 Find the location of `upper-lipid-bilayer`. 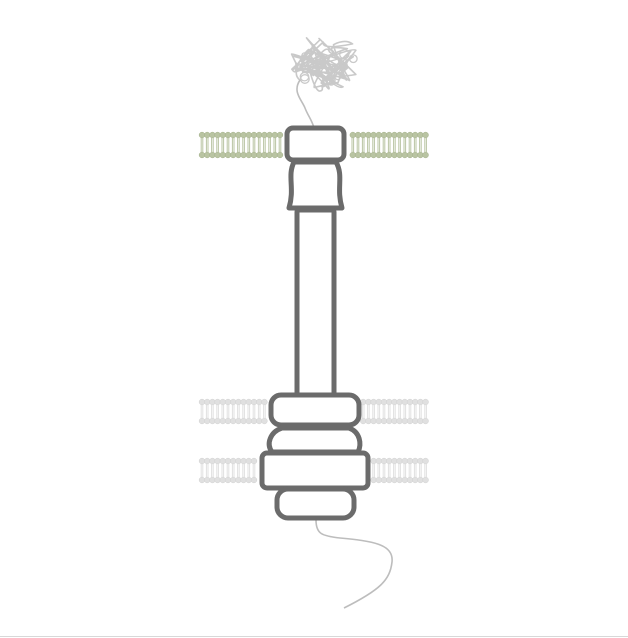

upper-lipid-bilayer is located at coordinates (313, 145).